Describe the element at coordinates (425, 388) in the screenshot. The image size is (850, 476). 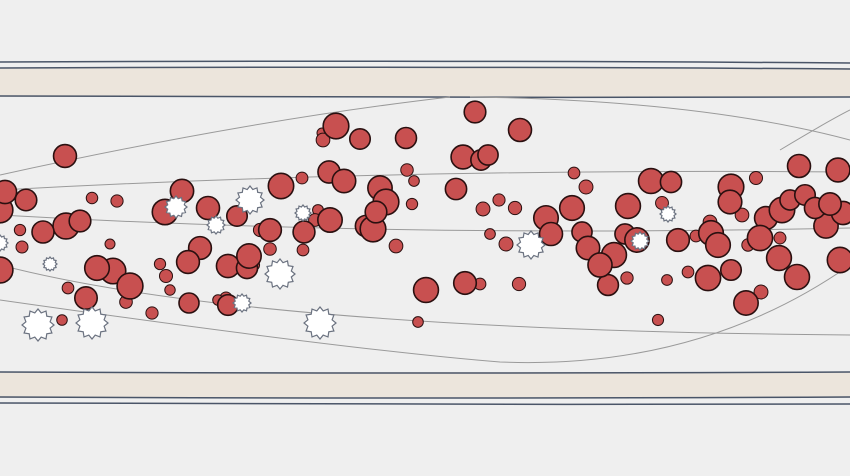
I see `vessel-bottom-wall` at that location.